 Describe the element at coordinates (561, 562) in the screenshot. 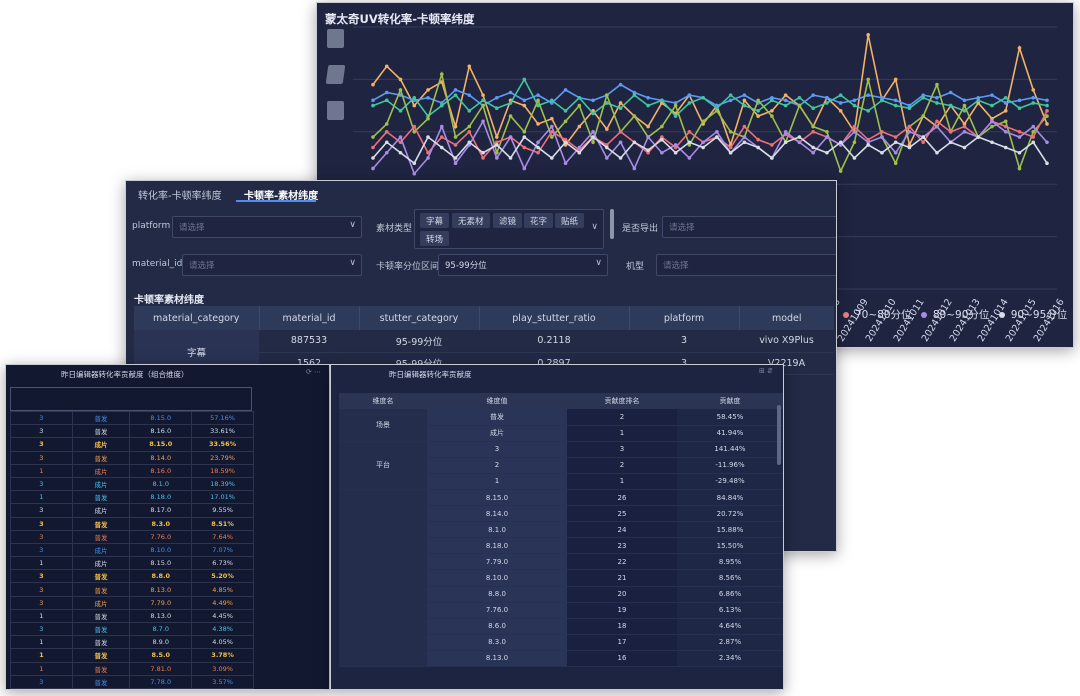

I see `table-row: 7.79.0 22 8.95%` at that location.